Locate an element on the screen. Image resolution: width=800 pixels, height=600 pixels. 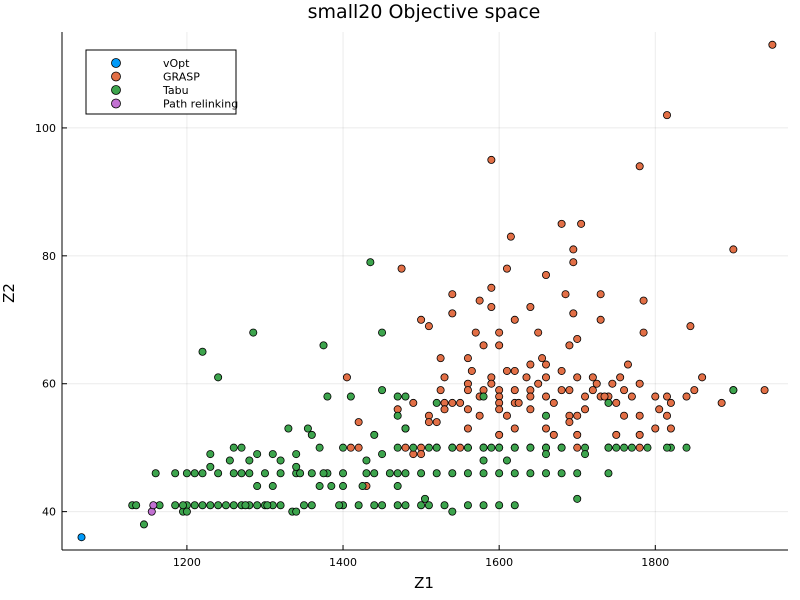
legend-label: Tabu is located at coordinates (175, 90).